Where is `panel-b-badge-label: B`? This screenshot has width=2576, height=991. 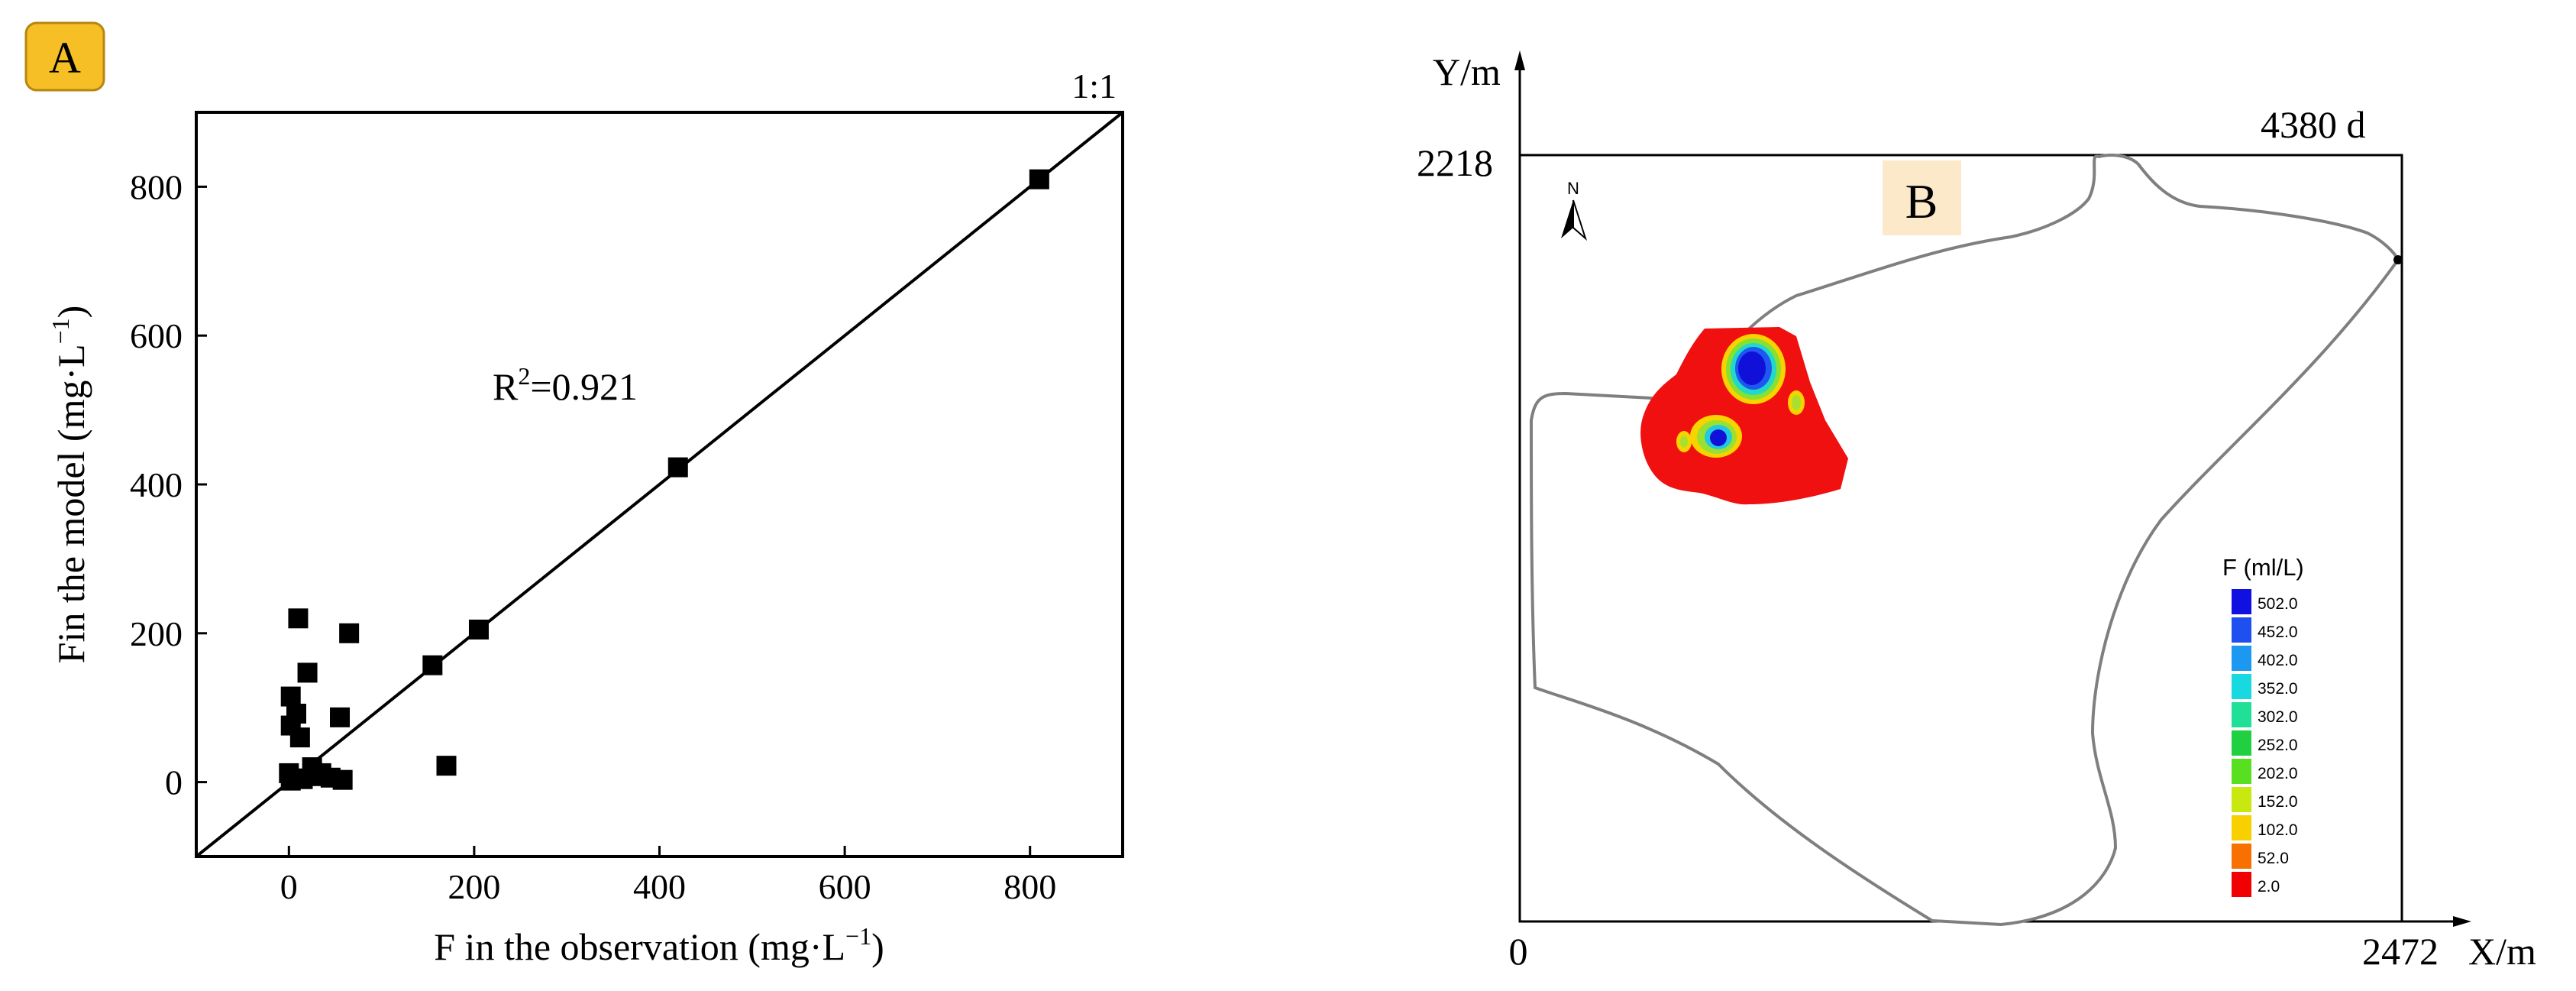
panel-b-badge-label: B is located at coordinates (1922, 201).